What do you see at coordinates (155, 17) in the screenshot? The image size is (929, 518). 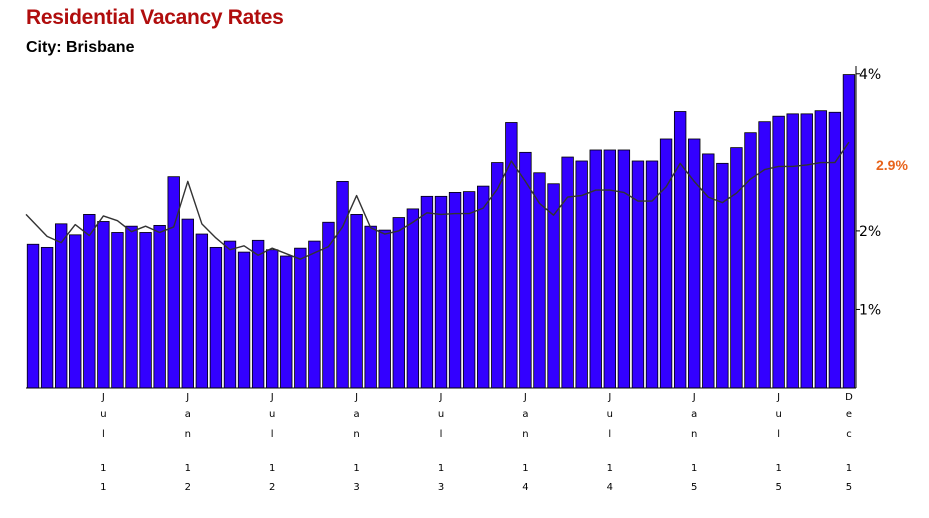 I see `chart-title: Residential Vacancy Rates` at bounding box center [155, 17].